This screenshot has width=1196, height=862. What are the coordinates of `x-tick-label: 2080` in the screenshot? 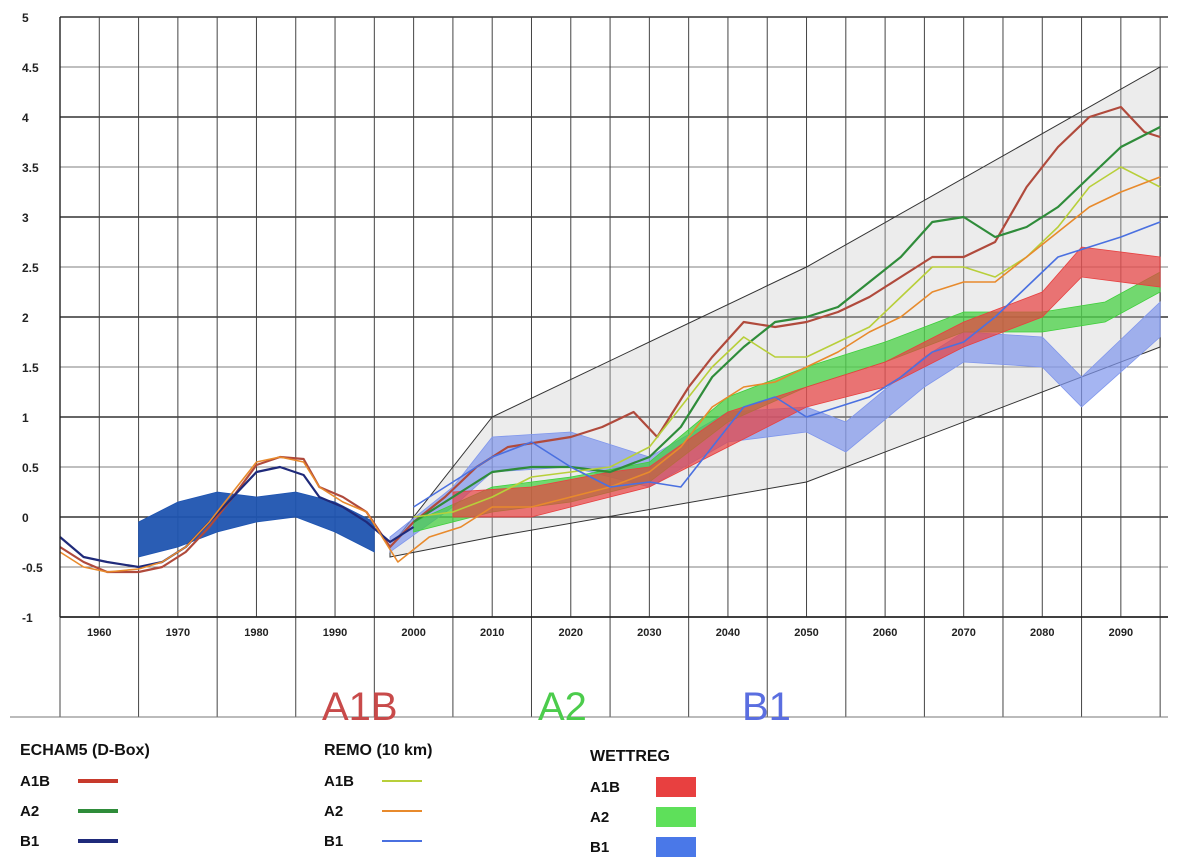 It's located at (1042, 633).